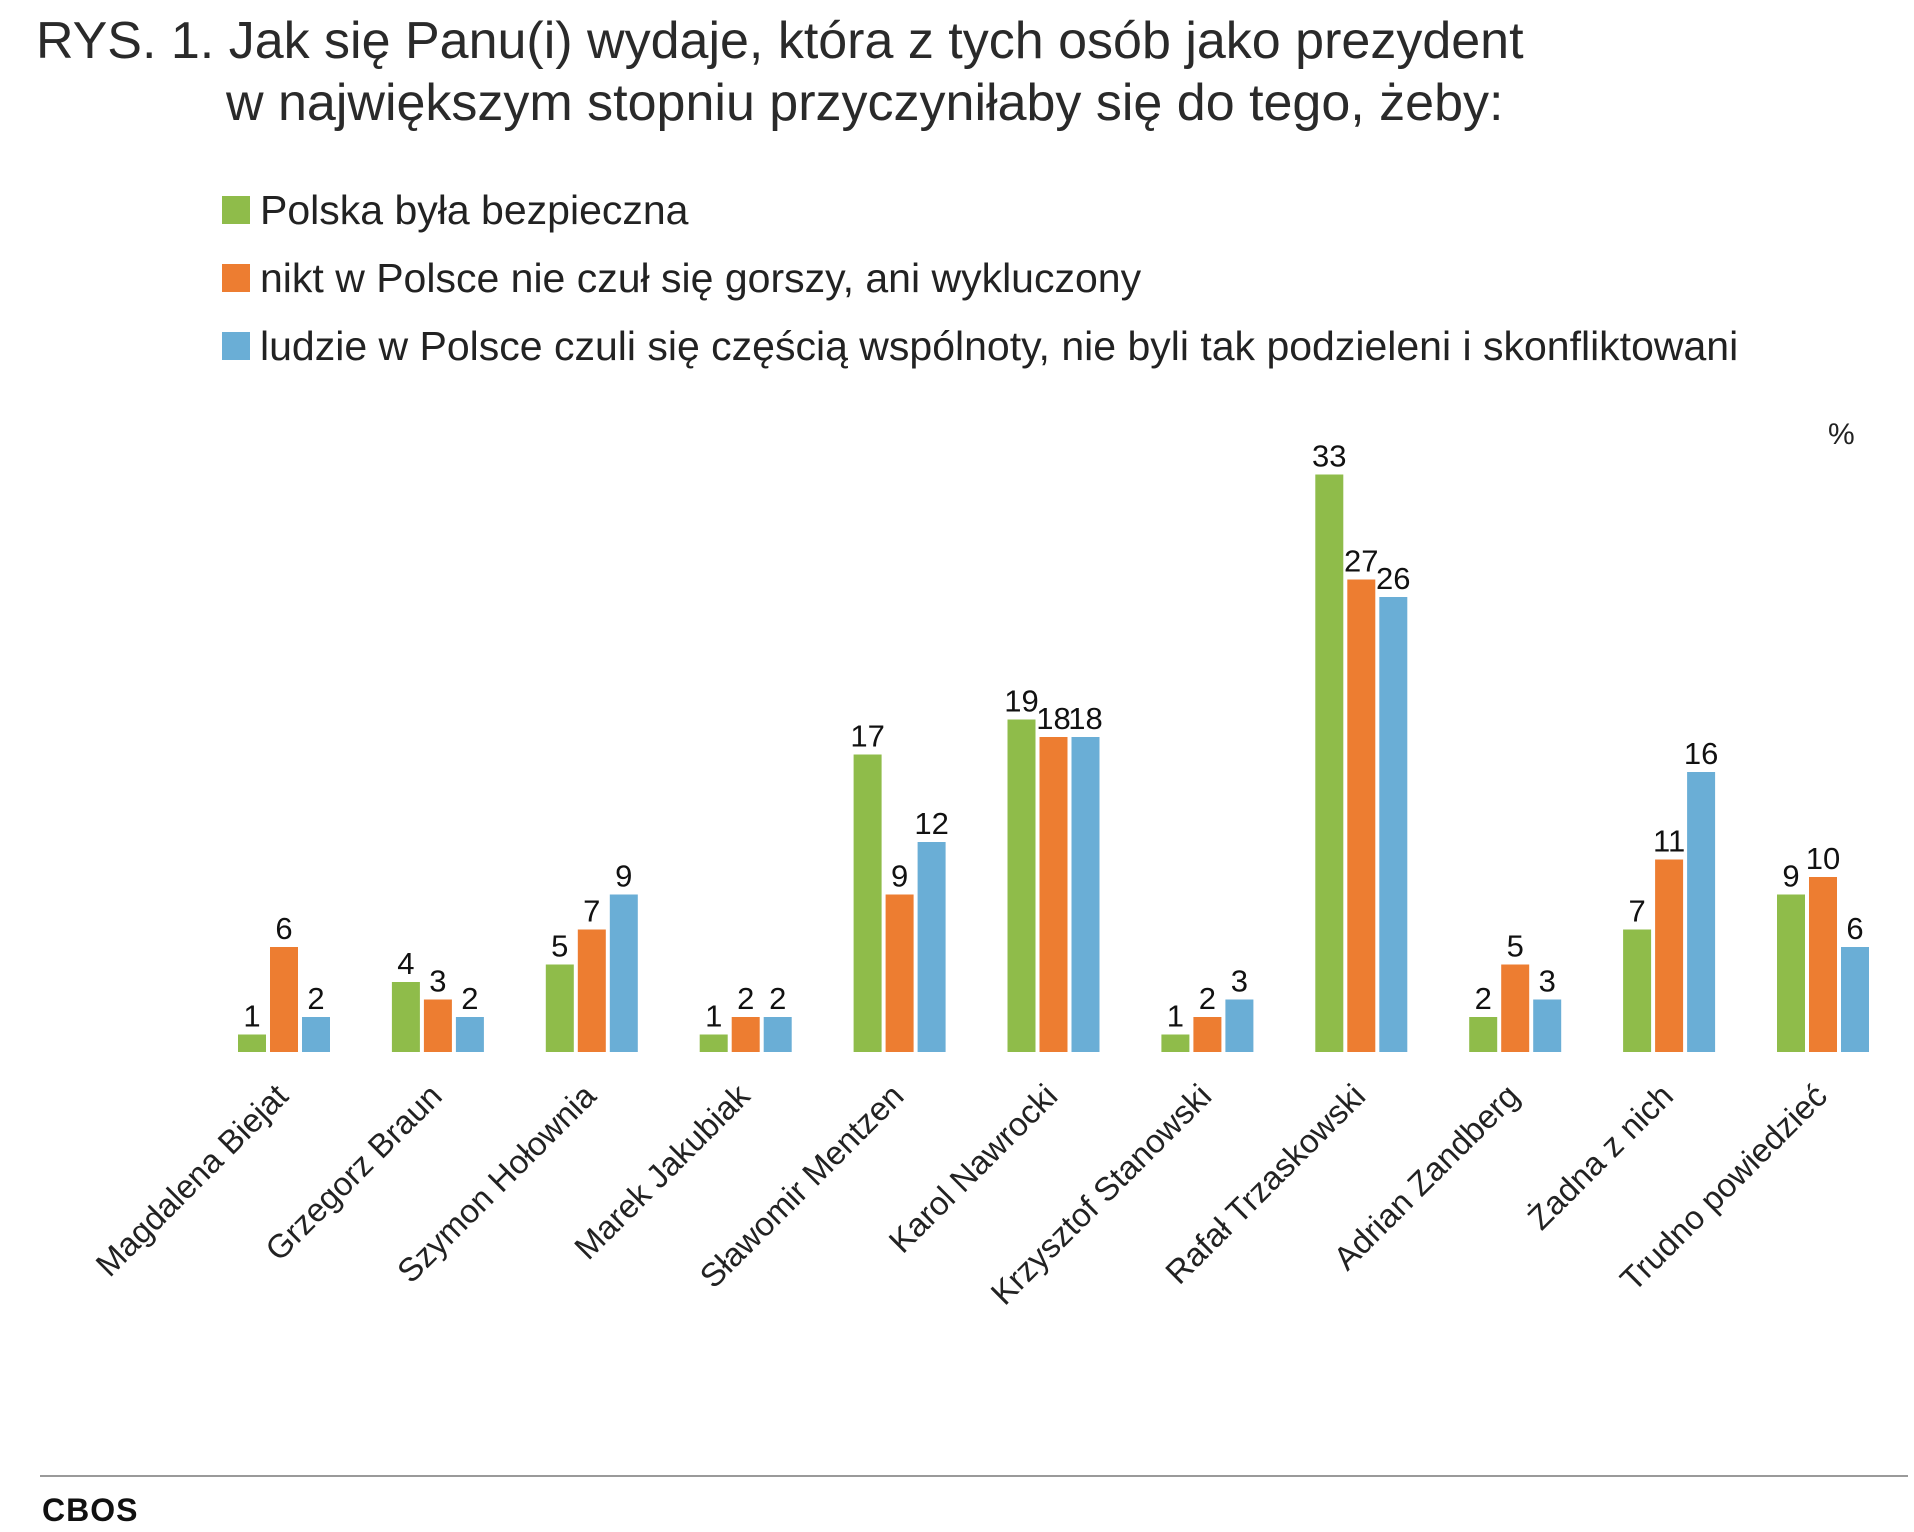 This screenshot has width=1914, height=1532. Describe the element at coordinates (469, 998) in the screenshot. I see `data-label-series-3-2: 2` at that location.